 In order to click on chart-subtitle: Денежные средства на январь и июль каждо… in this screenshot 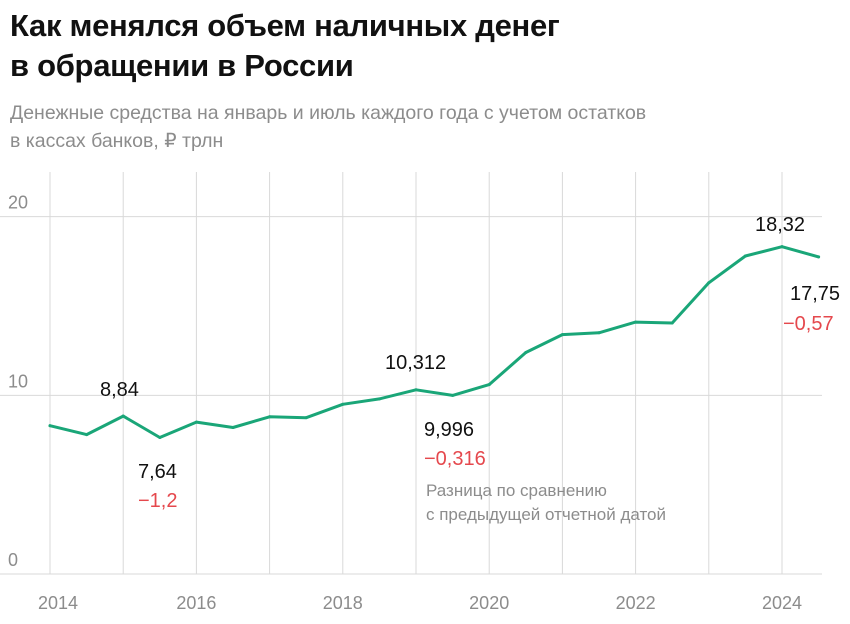, I will do `click(425, 127)`.